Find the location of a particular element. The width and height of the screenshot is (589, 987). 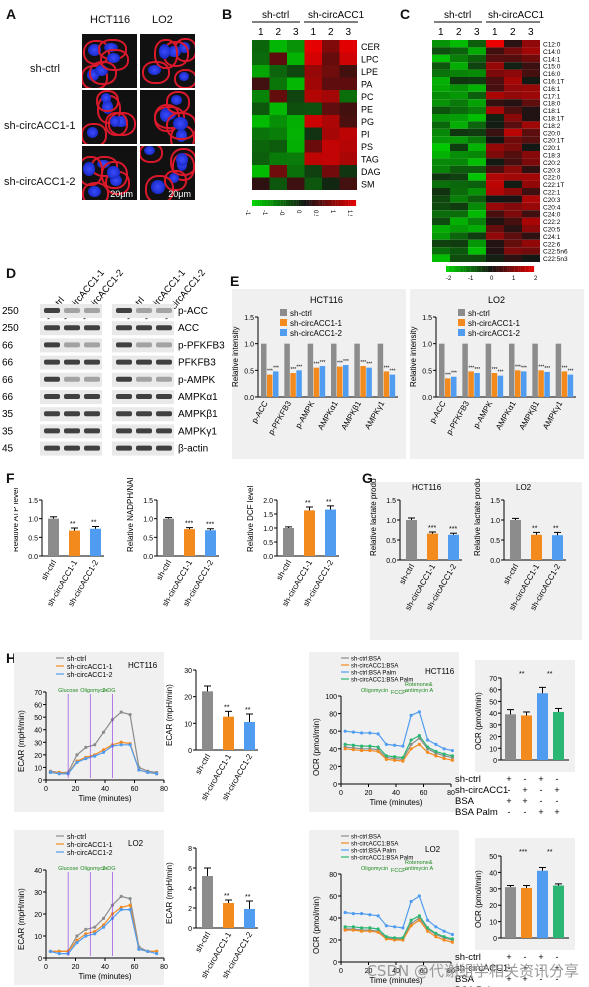

y-tick-label: 0 is located at coordinates (495, 761).